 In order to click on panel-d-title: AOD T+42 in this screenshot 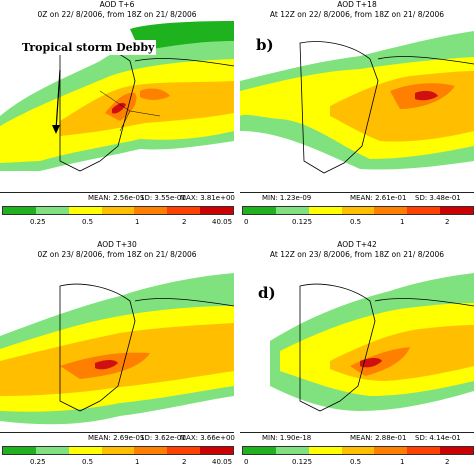, I will do `click(357, 244)`.